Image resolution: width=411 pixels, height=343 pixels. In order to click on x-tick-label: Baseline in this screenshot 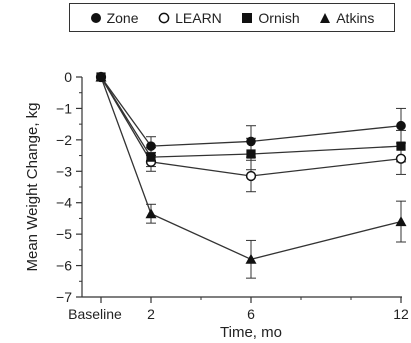, I will do `click(95, 314)`.